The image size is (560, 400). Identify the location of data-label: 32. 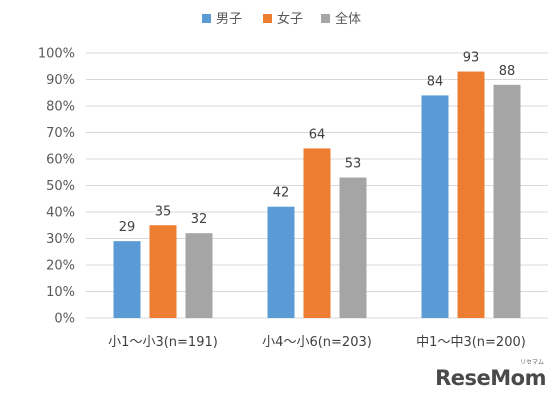
(199, 219).